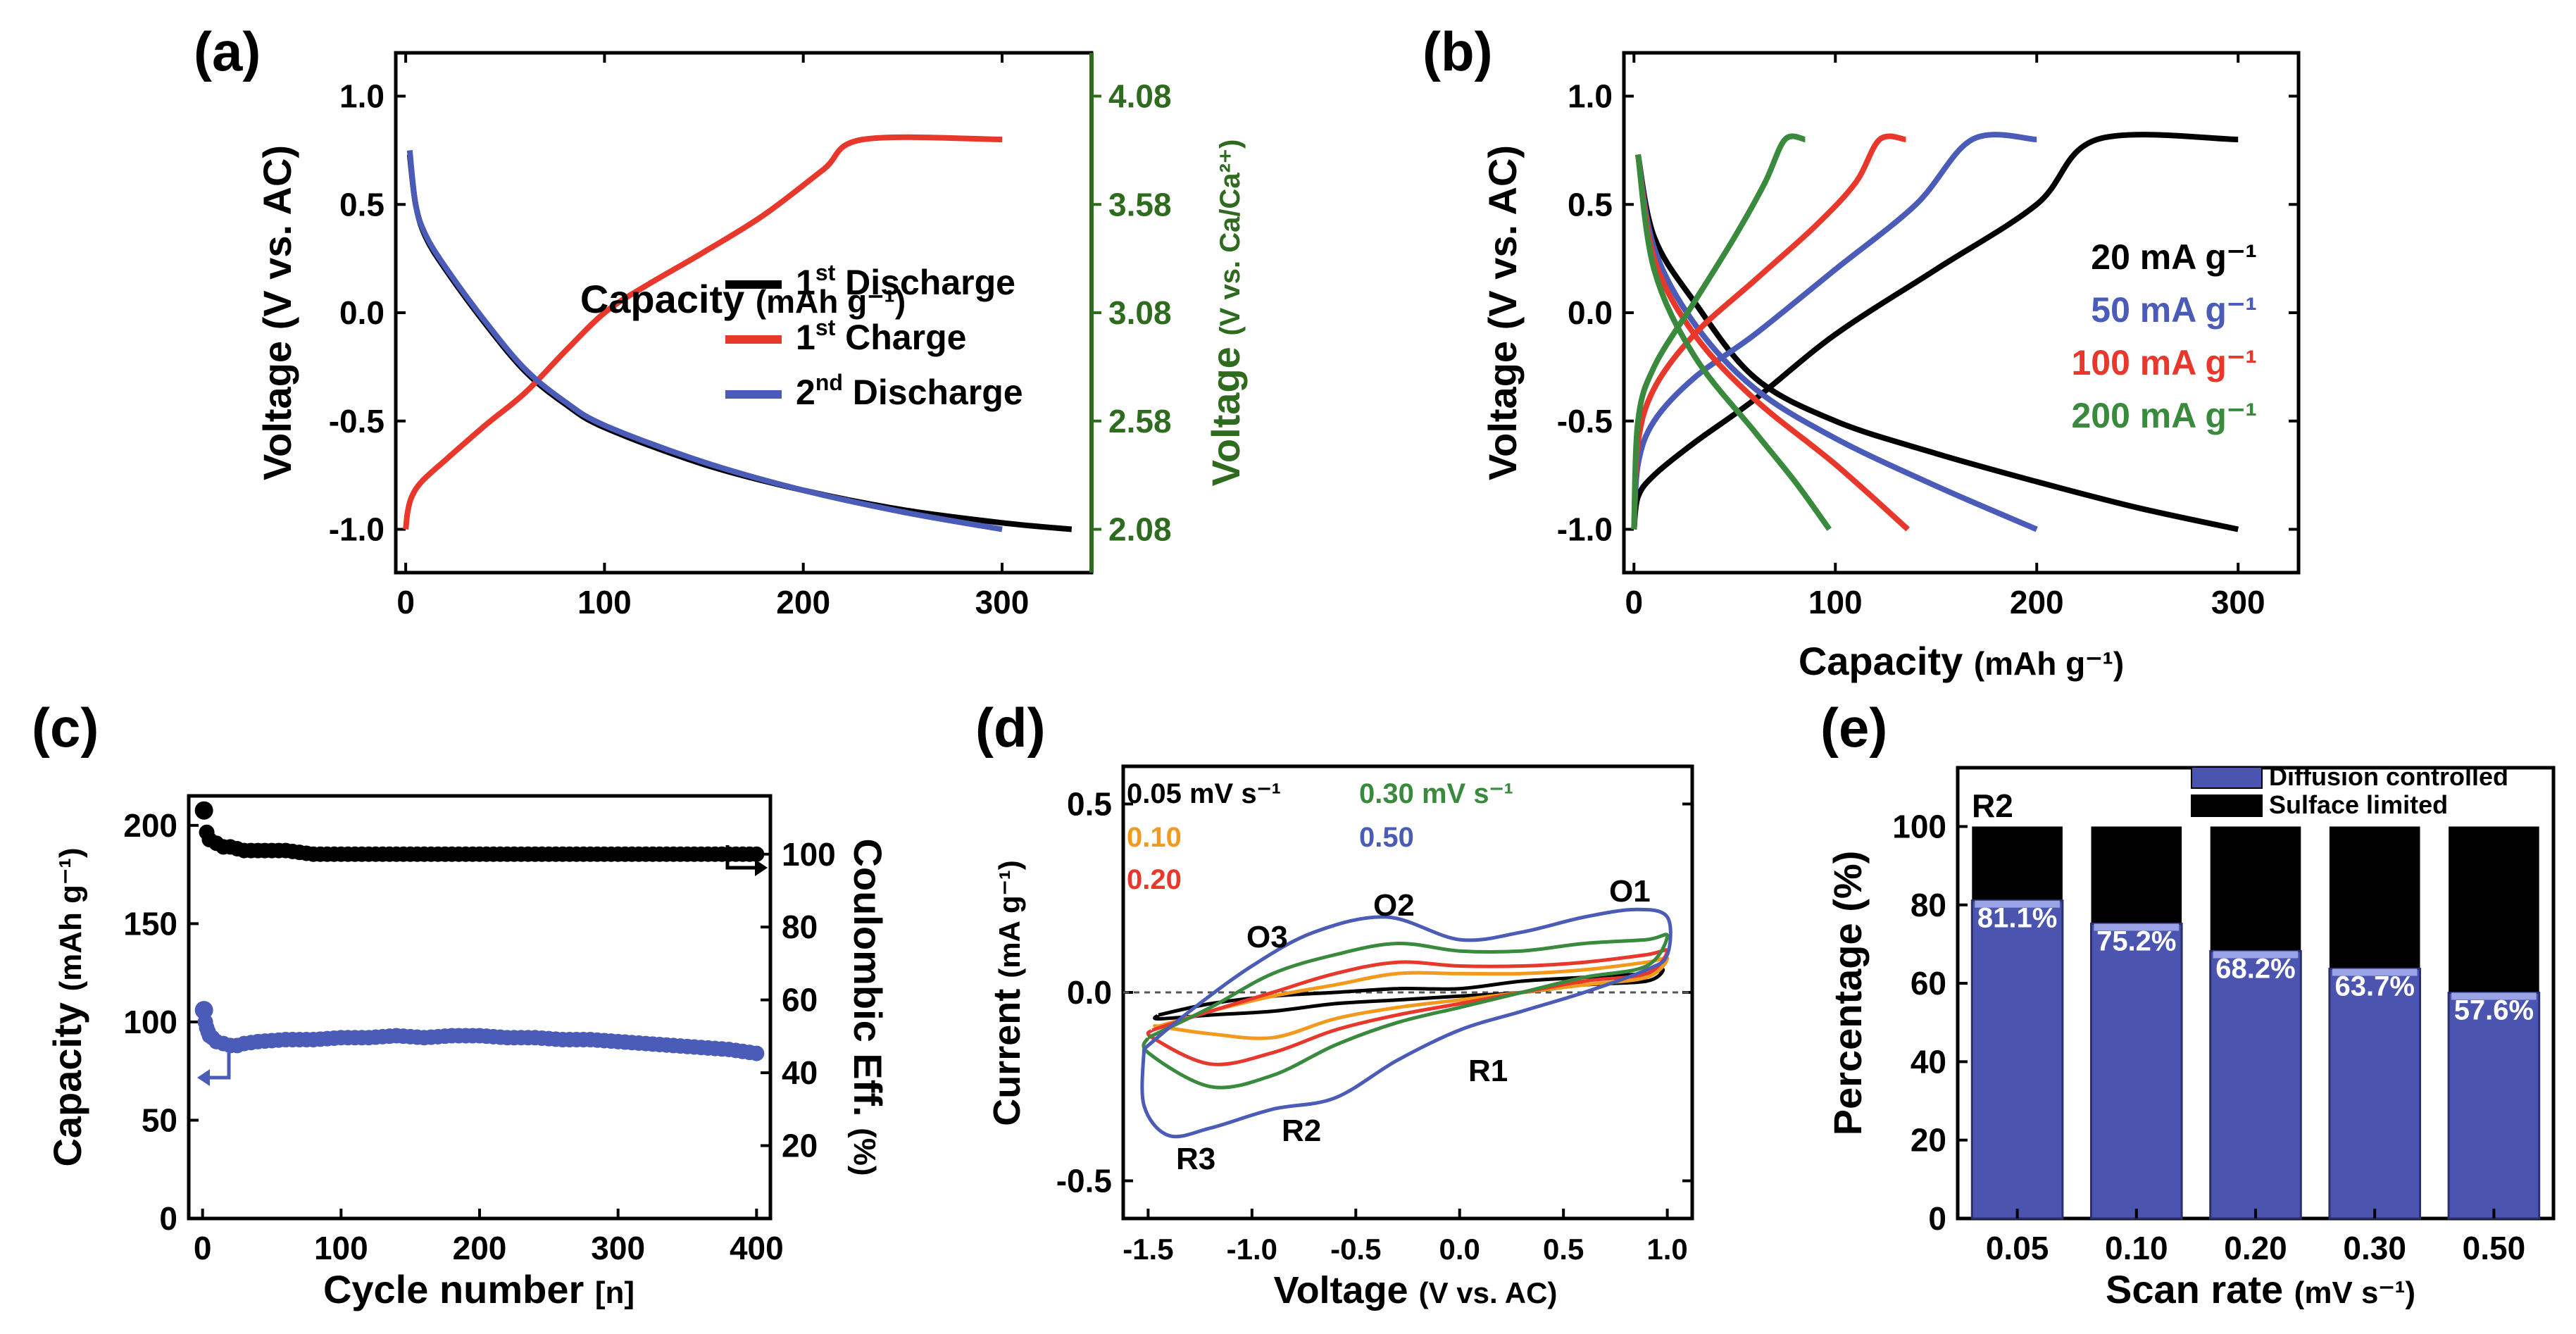  What do you see at coordinates (2136, 1248) in the screenshot?
I see `panel-e-xtick-label: 0.10` at bounding box center [2136, 1248].